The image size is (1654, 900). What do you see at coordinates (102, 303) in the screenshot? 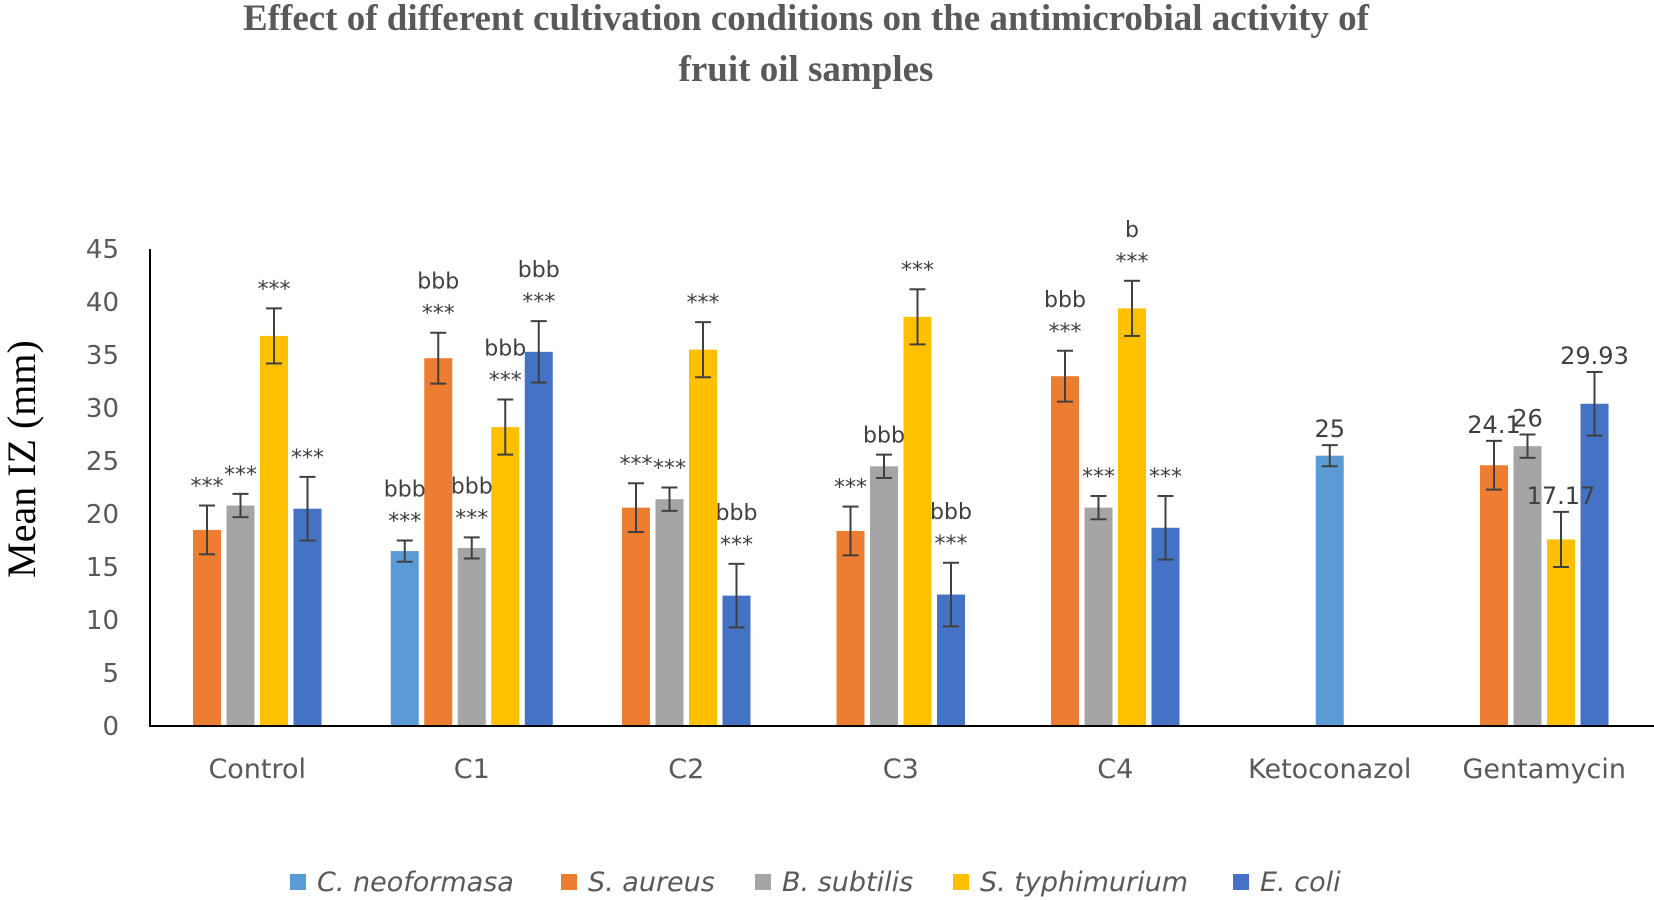
I see `y-tick-40: 40` at bounding box center [102, 303].